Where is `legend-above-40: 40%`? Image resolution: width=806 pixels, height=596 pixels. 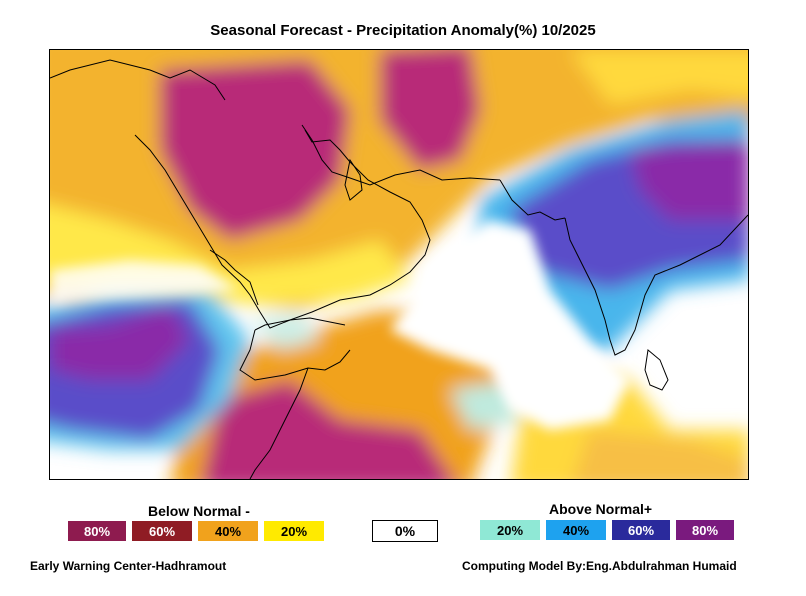 legend-above-40: 40% is located at coordinates (576, 530).